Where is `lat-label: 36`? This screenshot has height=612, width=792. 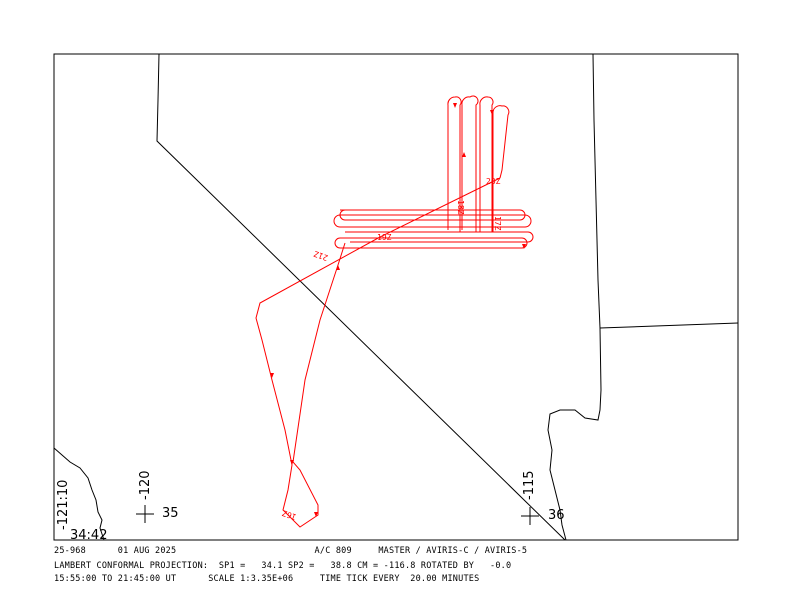 lat-label: 36 is located at coordinates (556, 515).